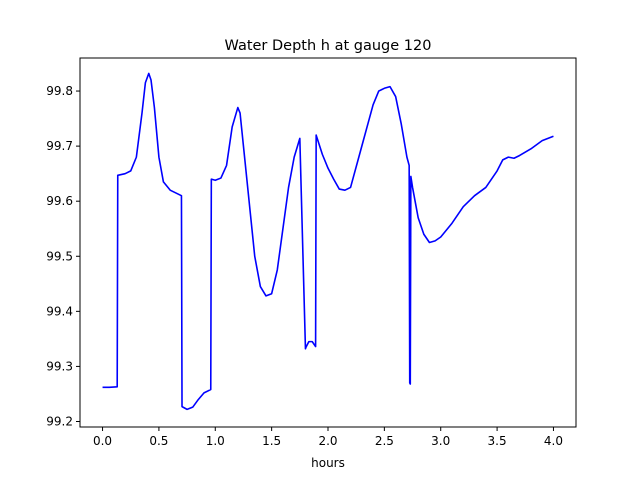 This screenshot has width=640, height=480. What do you see at coordinates (384, 441) in the screenshot?
I see `x-tick-label: 2.5` at bounding box center [384, 441].